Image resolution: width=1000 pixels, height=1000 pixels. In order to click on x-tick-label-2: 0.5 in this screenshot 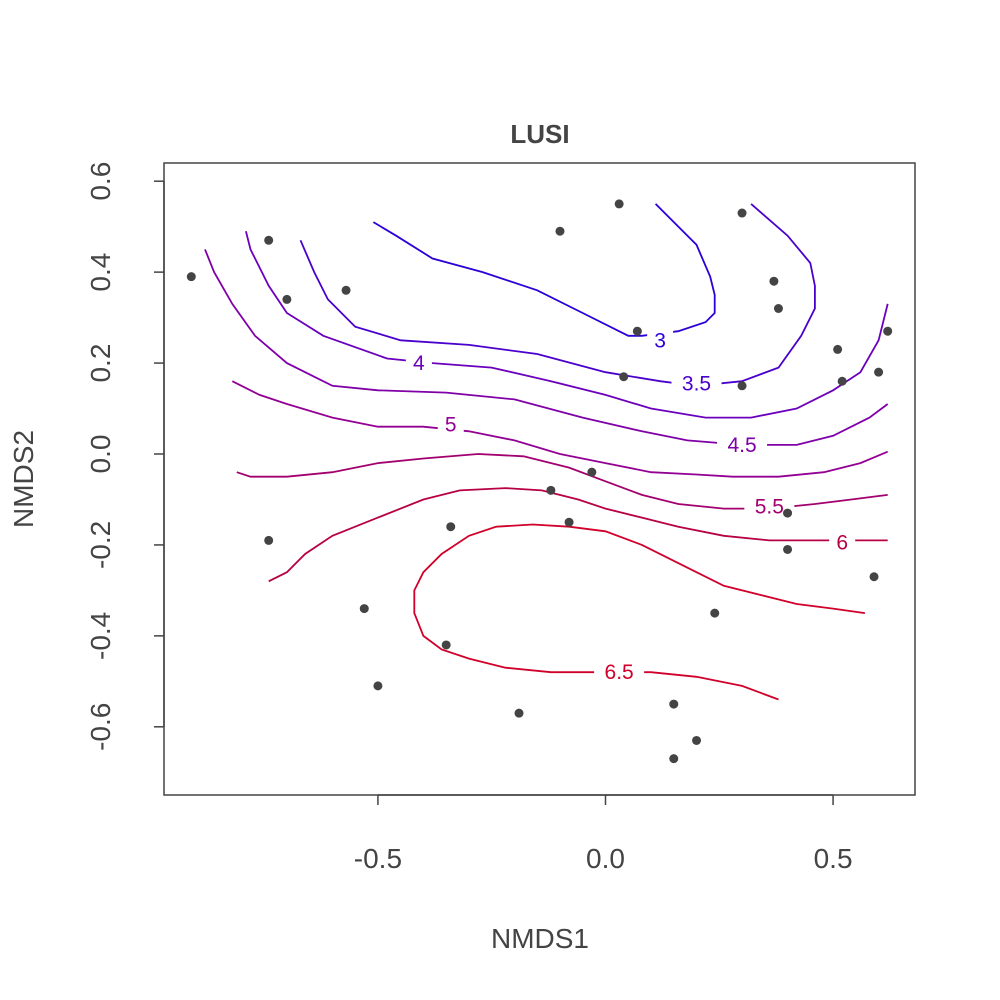, I will do `click(833, 858)`.